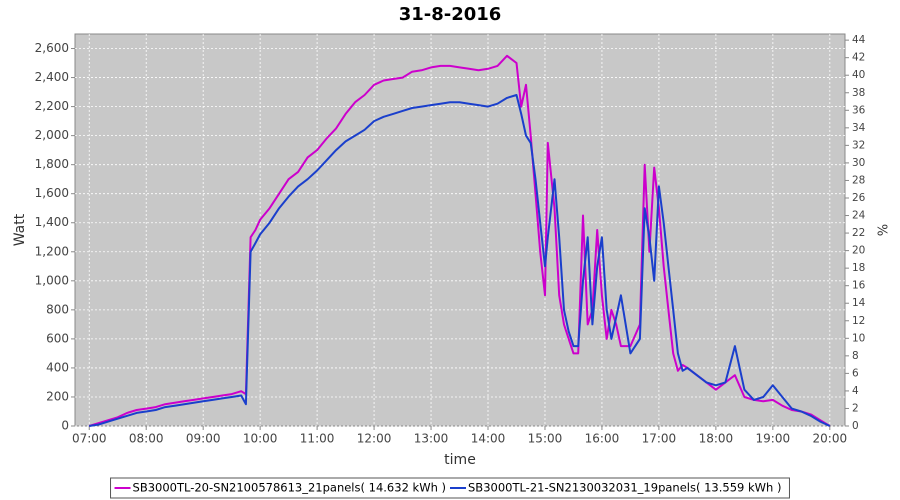 The image size is (900, 500). Describe the element at coordinates (858, 58) in the screenshot. I see `y2-tick-label: 42` at that location.